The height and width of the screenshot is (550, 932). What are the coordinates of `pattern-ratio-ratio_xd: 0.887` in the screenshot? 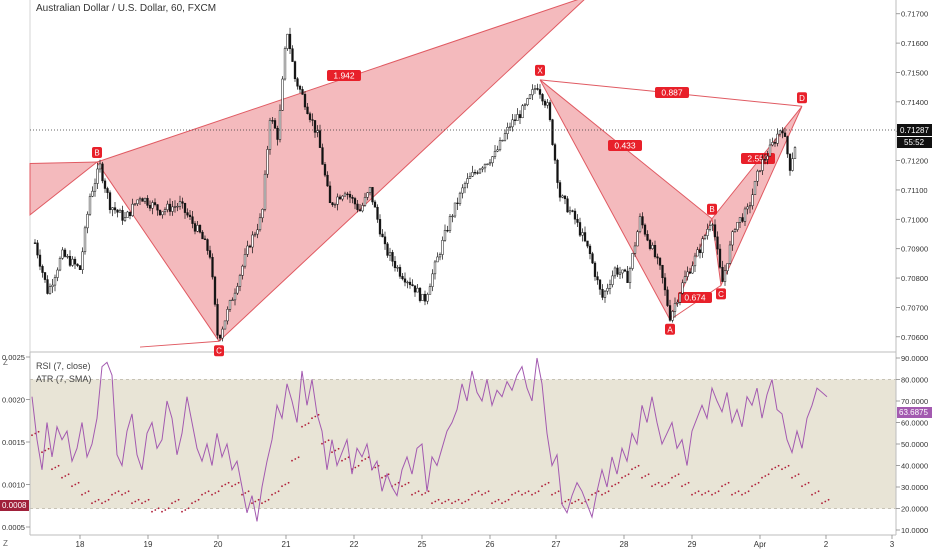 It's located at (672, 92).